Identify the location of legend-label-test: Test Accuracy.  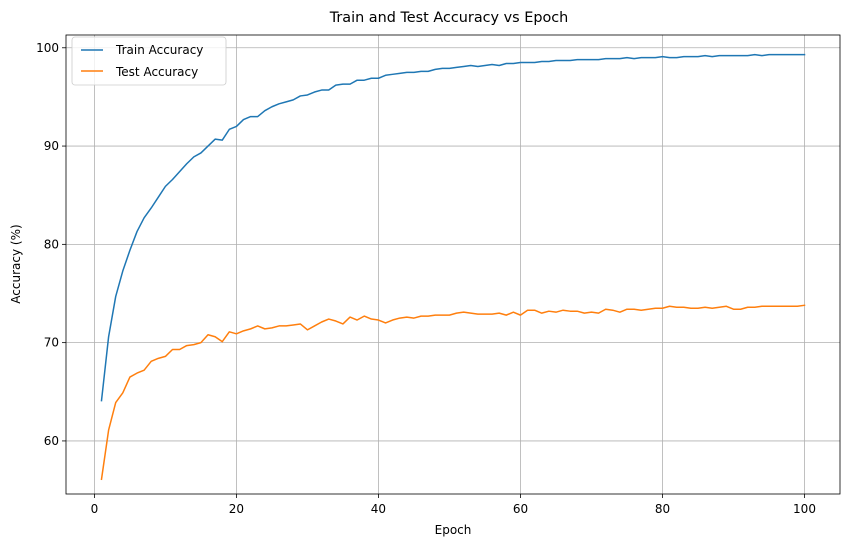
(156, 72).